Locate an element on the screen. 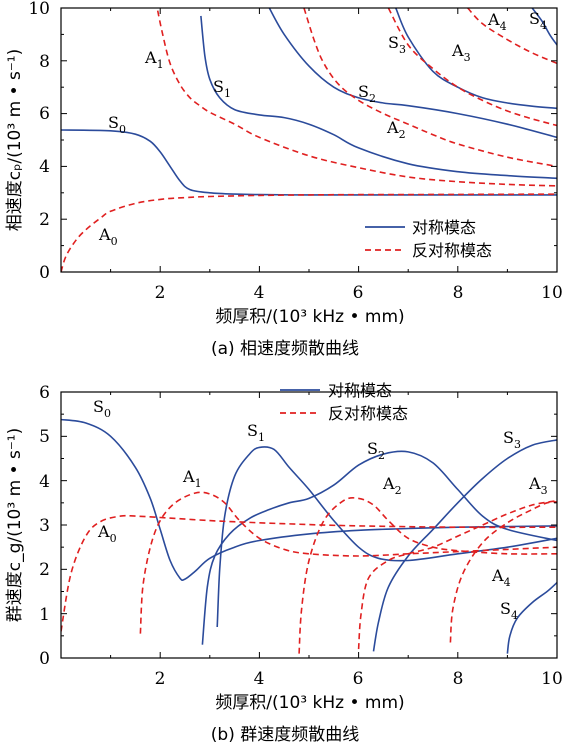 The width and height of the screenshot is (567, 747). curve-s0 is located at coordinates (309, 162).